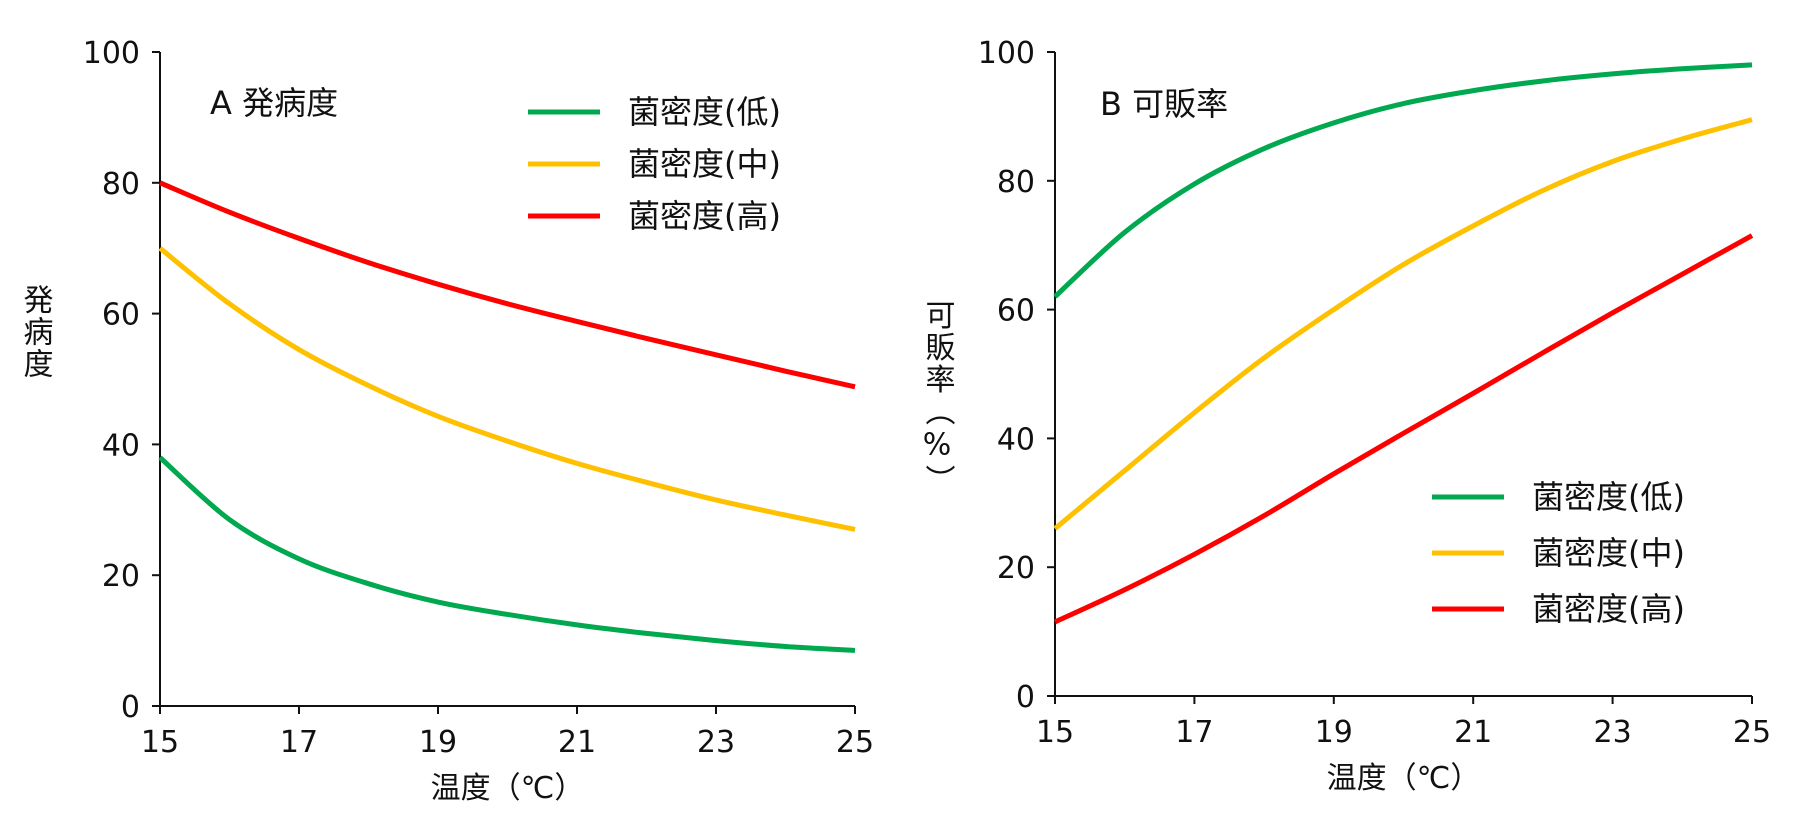  Describe the element at coordinates (938, 398) in the screenshot. I see `y-axis-title: 可販率（%）` at that location.